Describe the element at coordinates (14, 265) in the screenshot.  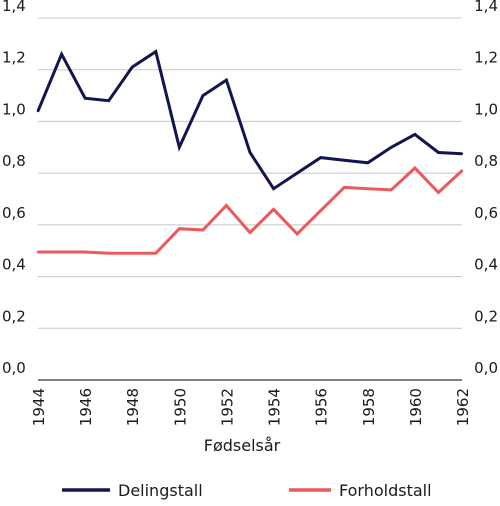
I see `y-tick-label-left: 0,4` at that location.